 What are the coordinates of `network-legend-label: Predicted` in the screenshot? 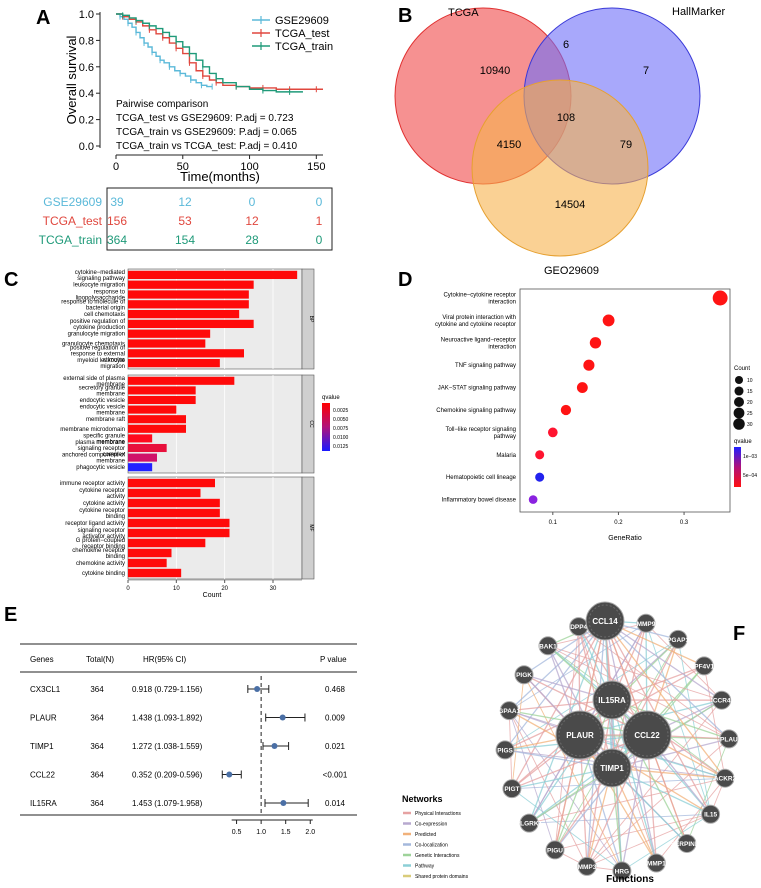 It's located at (425, 835).